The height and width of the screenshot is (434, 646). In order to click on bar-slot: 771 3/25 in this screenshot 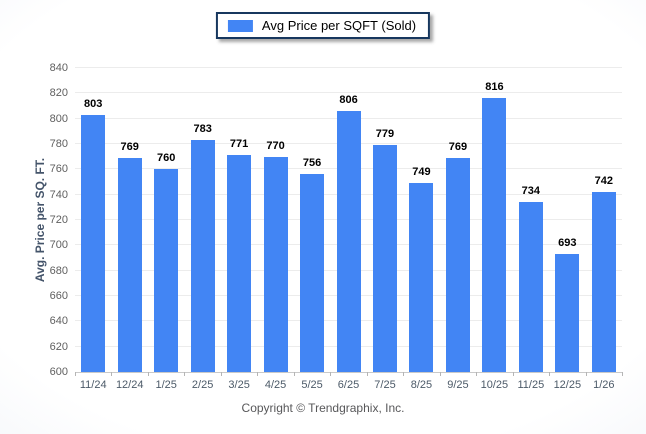, I will do `click(239, 229)`.